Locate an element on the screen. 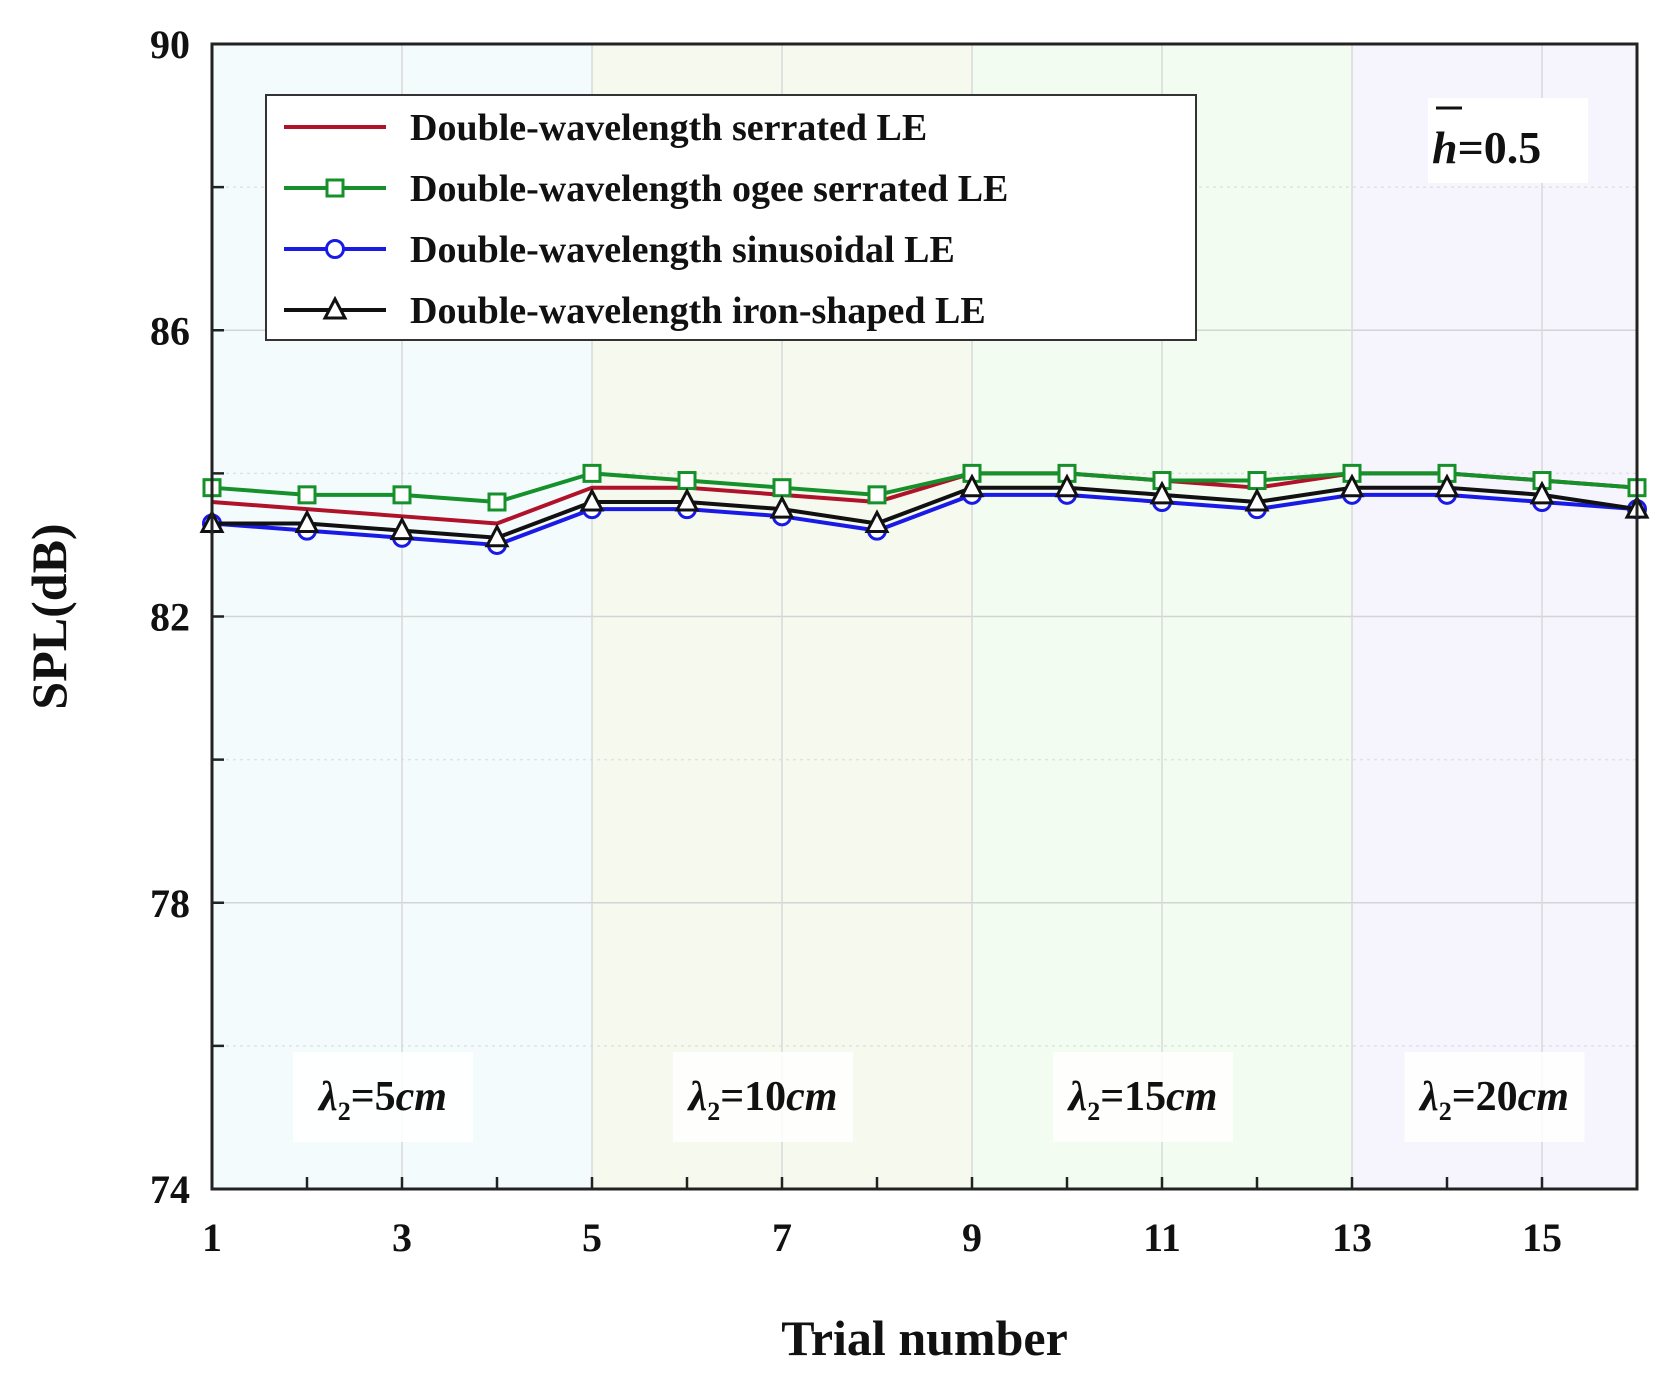 Image resolution: width=1663 pixels, height=1377 pixels. region-label-text: λ2=20cm is located at coordinates (1493, 1100).